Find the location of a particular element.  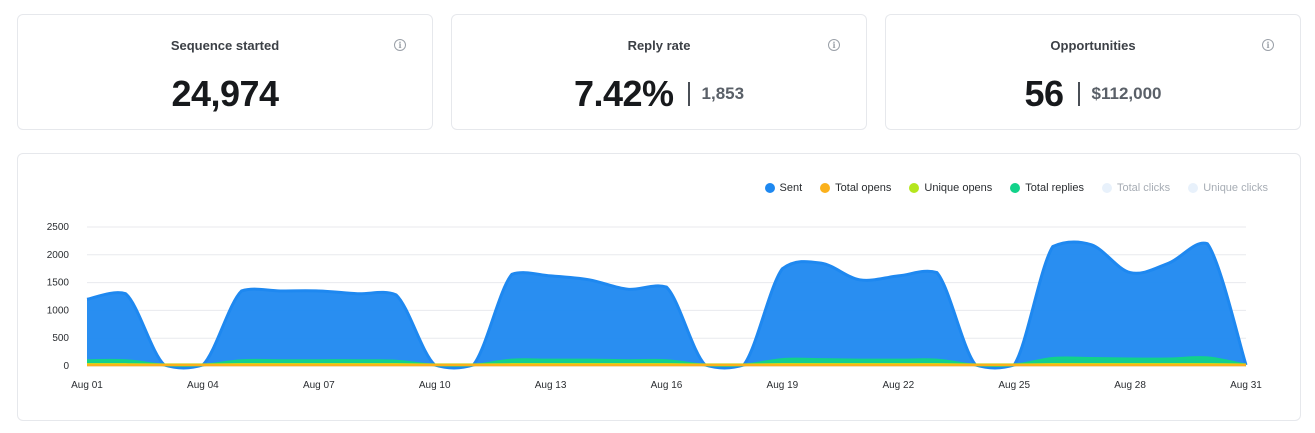

x-tick-label: Aug 07 is located at coordinates (319, 385).